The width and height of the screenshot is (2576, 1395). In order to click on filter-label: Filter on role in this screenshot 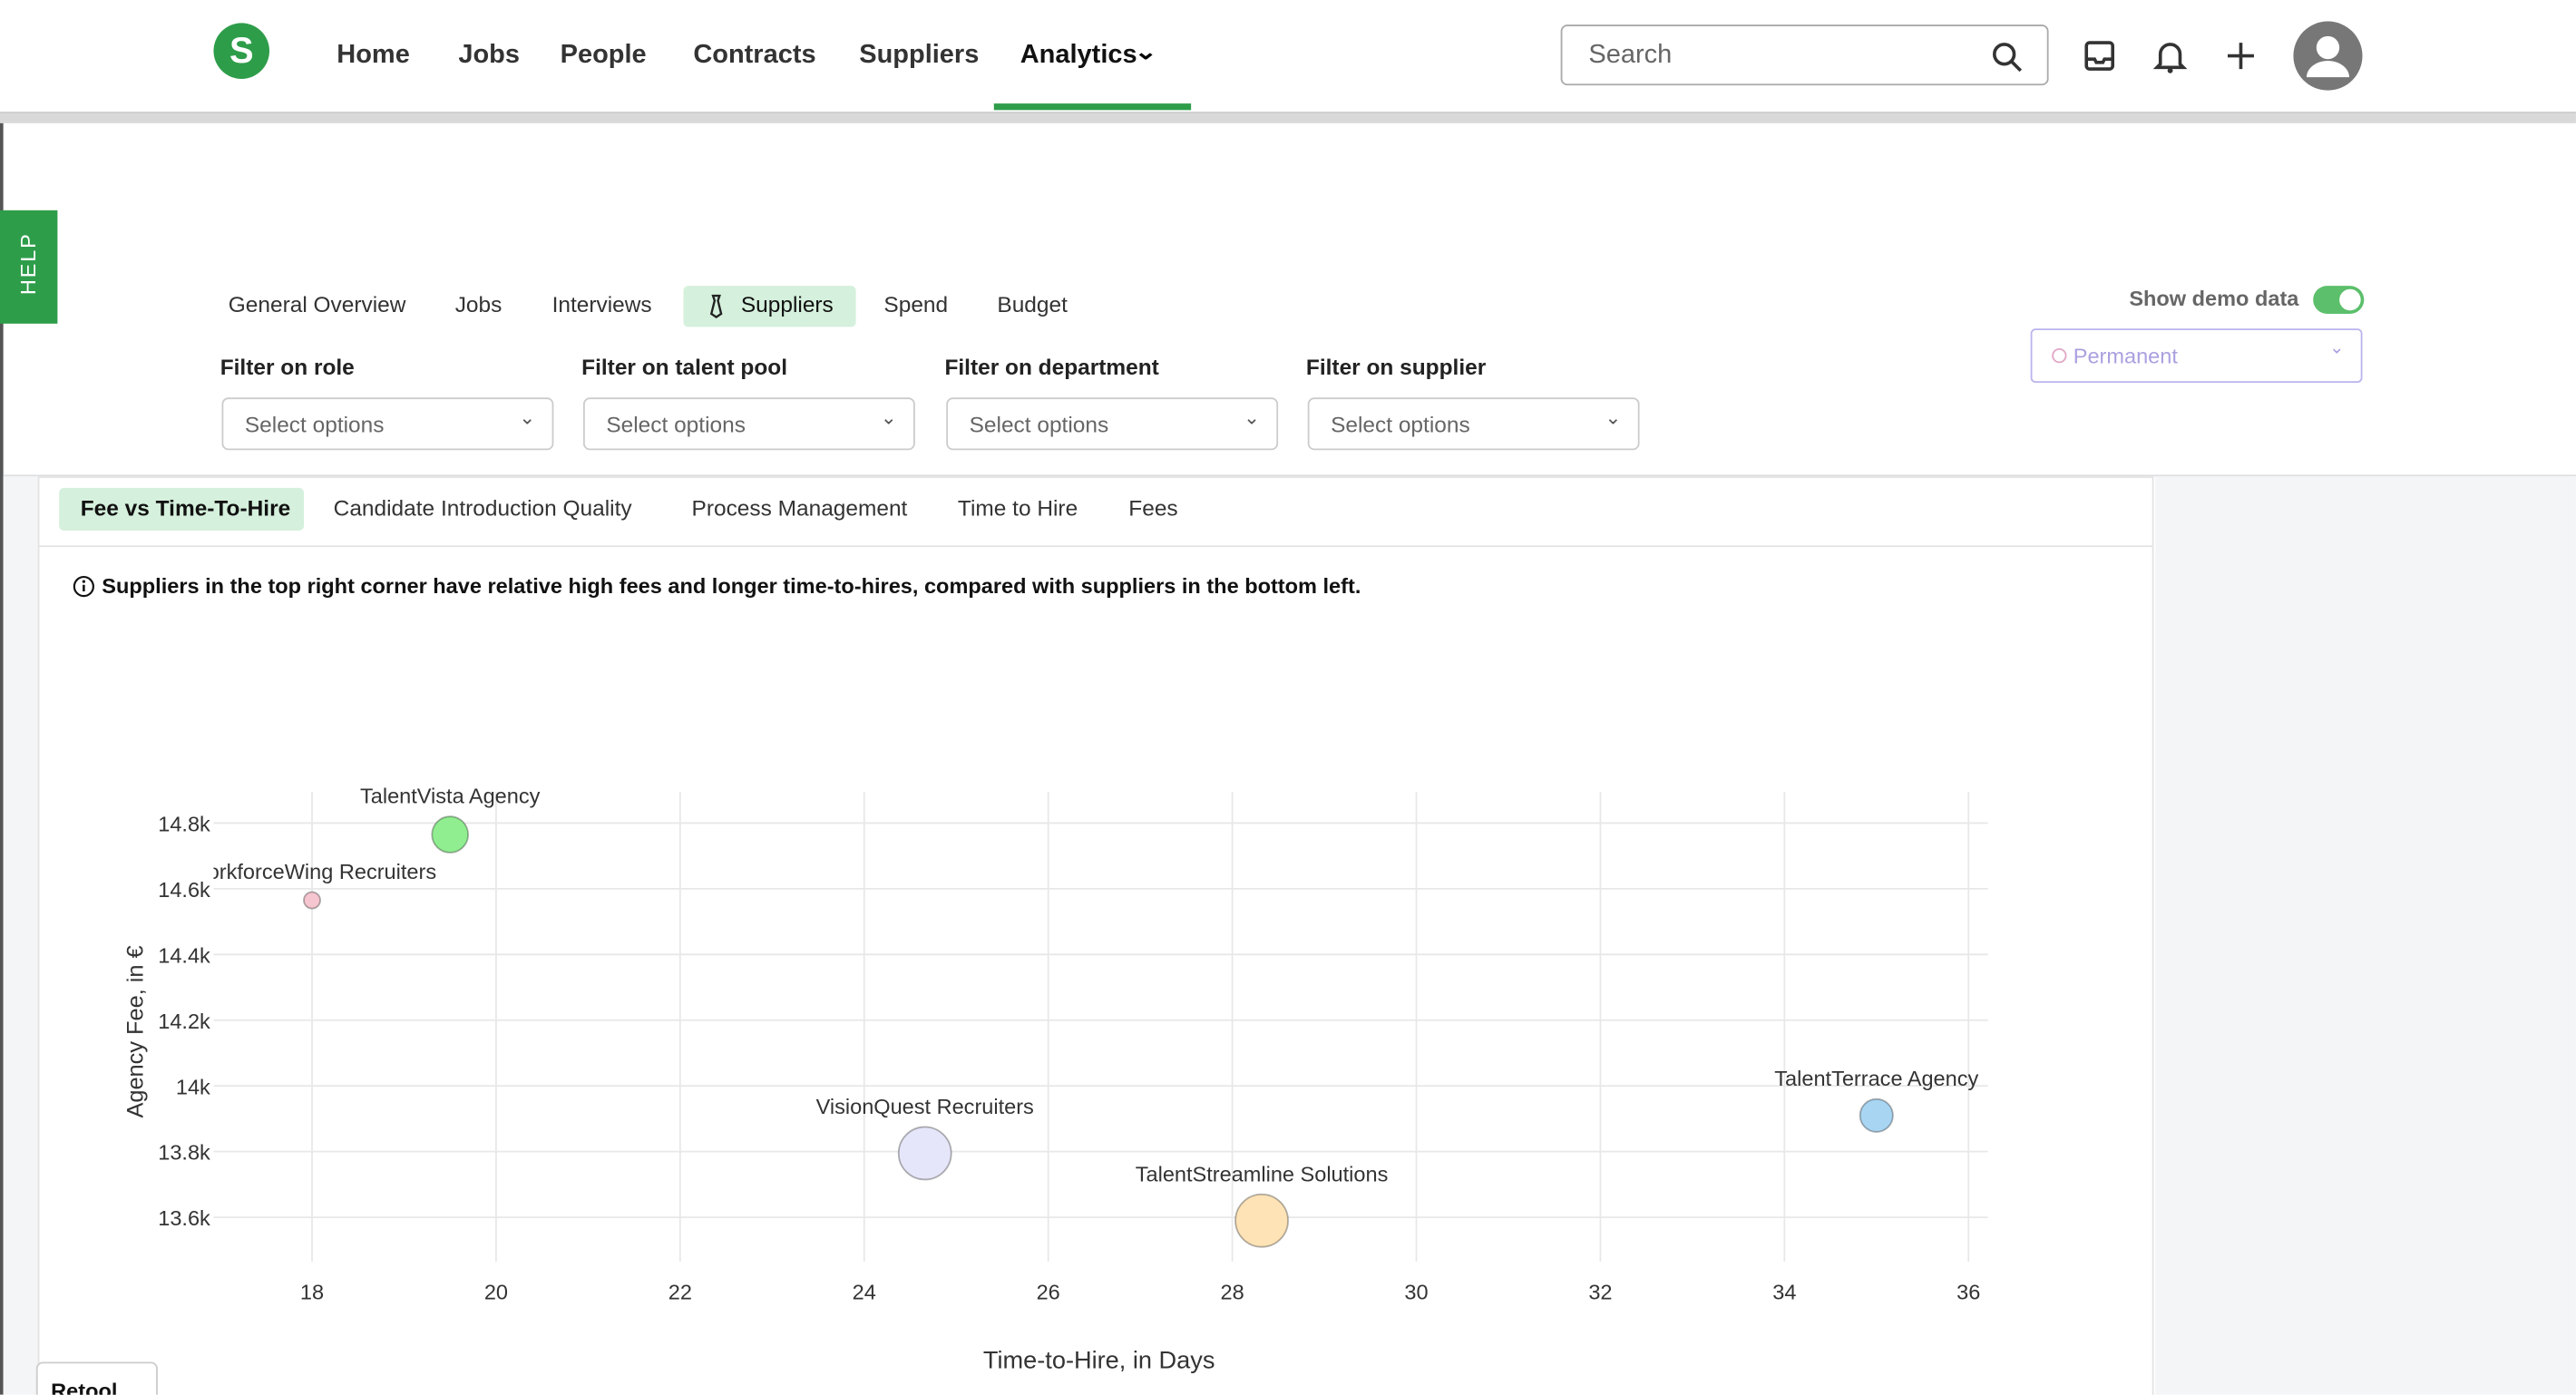, I will do `click(287, 367)`.